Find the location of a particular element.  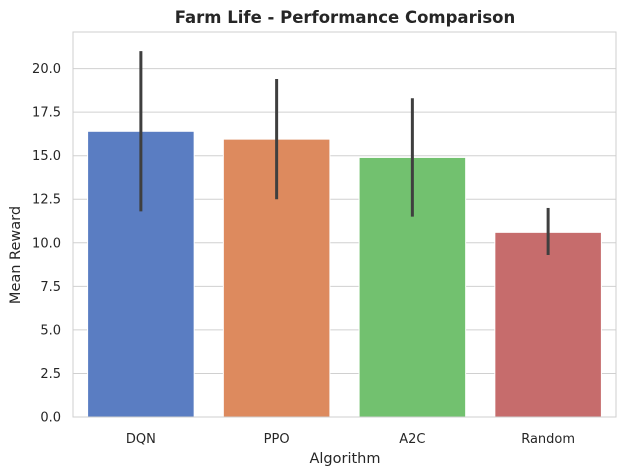

y-tick-label: 5.0 is located at coordinates (50, 330).